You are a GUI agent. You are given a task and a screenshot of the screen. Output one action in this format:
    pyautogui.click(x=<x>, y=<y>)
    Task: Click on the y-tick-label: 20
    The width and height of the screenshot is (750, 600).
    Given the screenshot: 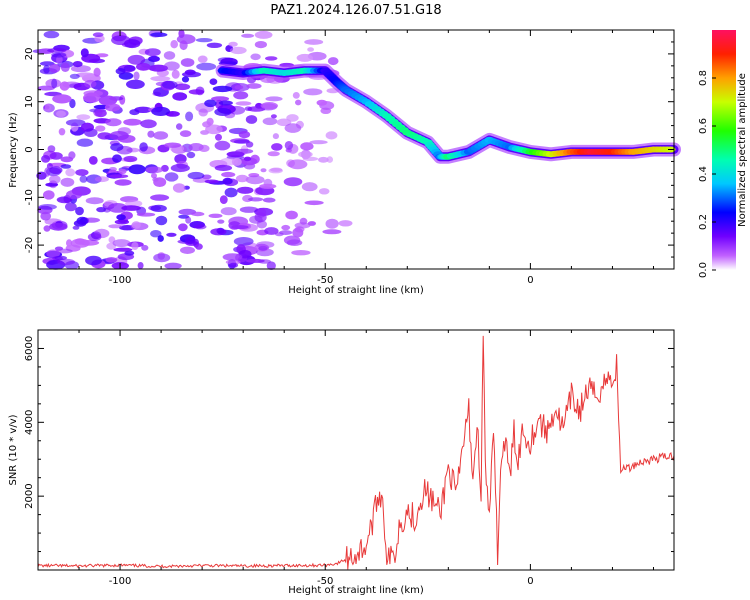 What is the action you would take?
    pyautogui.click(x=29, y=54)
    